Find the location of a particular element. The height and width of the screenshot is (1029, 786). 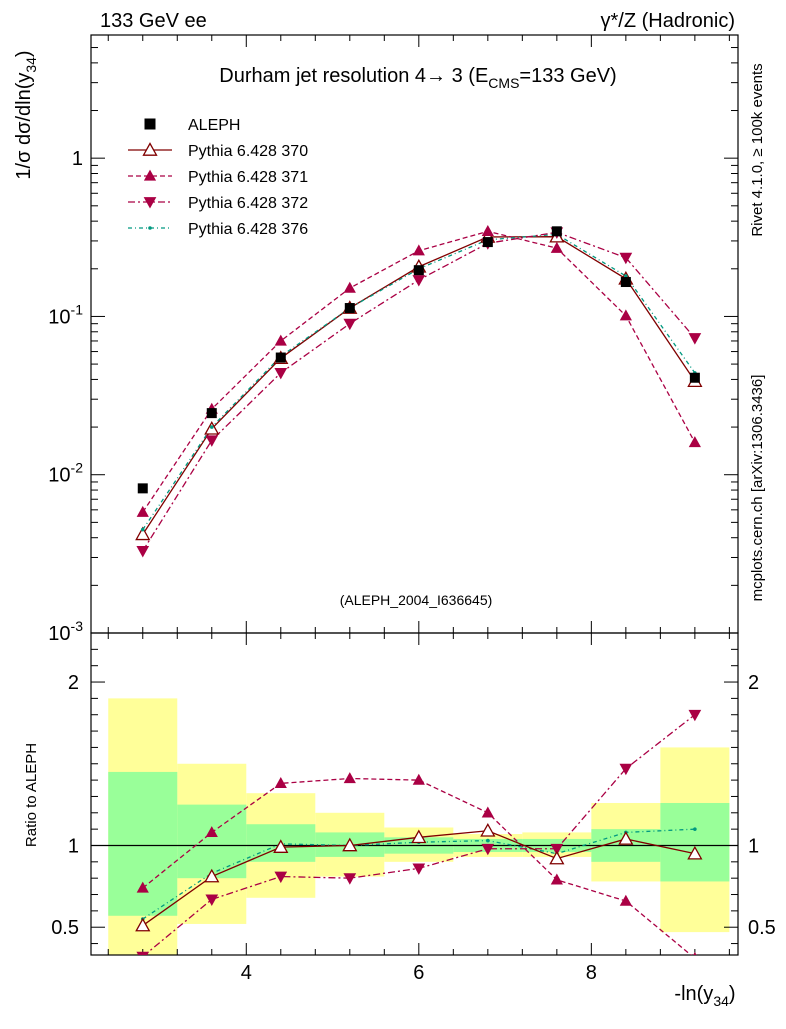

ratio-ytick-label-right: 0.5 is located at coordinates (762, 928).